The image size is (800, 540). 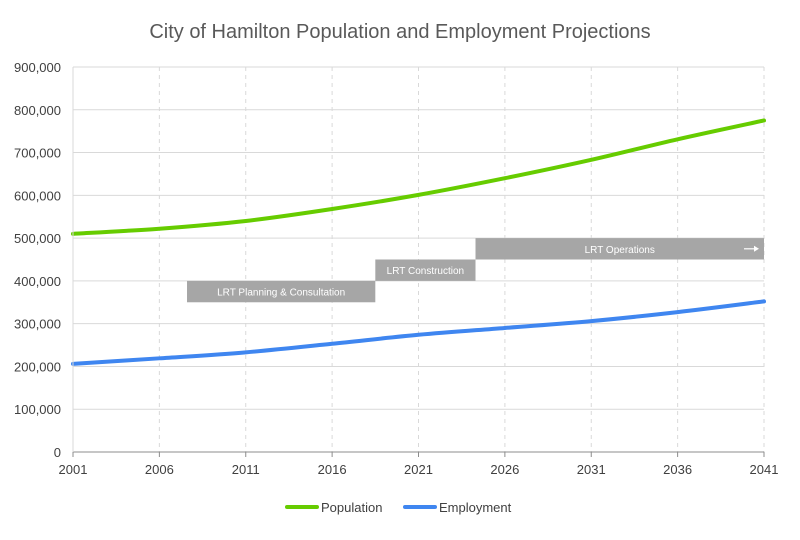 What do you see at coordinates (159, 469) in the screenshot?
I see `x-tick-label: 2006` at bounding box center [159, 469].